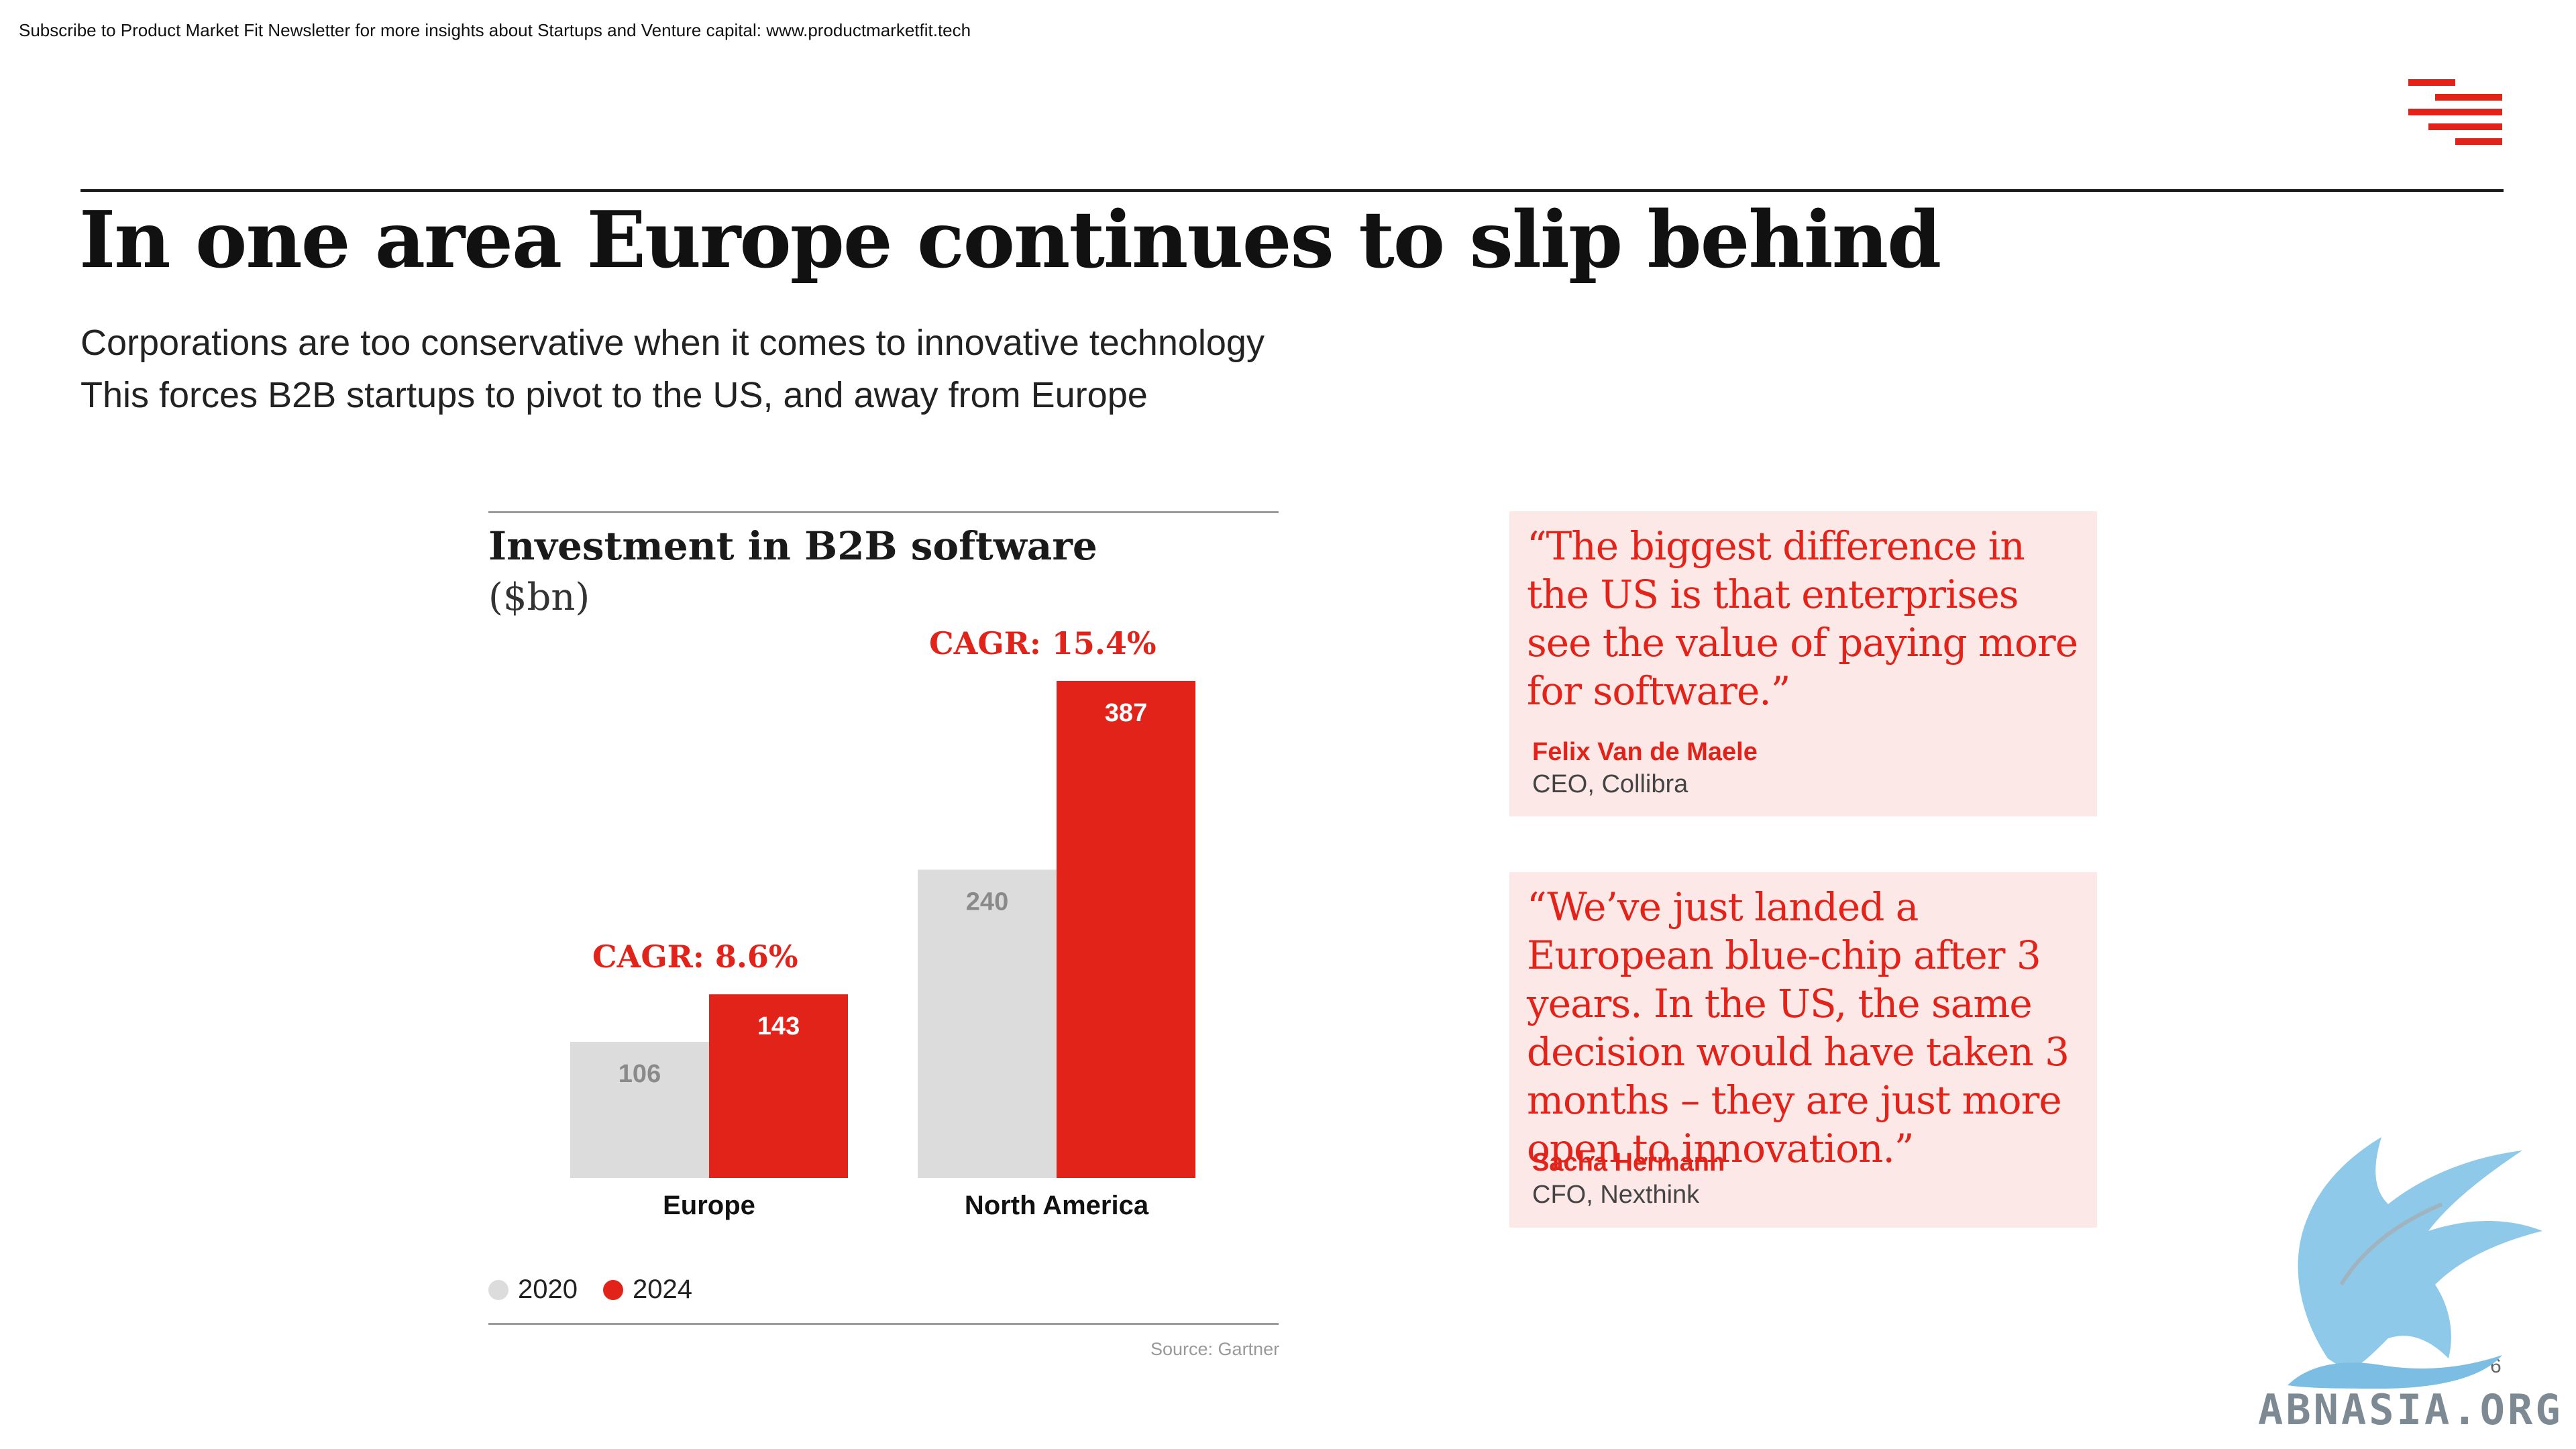 The height and width of the screenshot is (1449, 2576). What do you see at coordinates (778, 1086) in the screenshot?
I see `bar-europe-2024` at bounding box center [778, 1086].